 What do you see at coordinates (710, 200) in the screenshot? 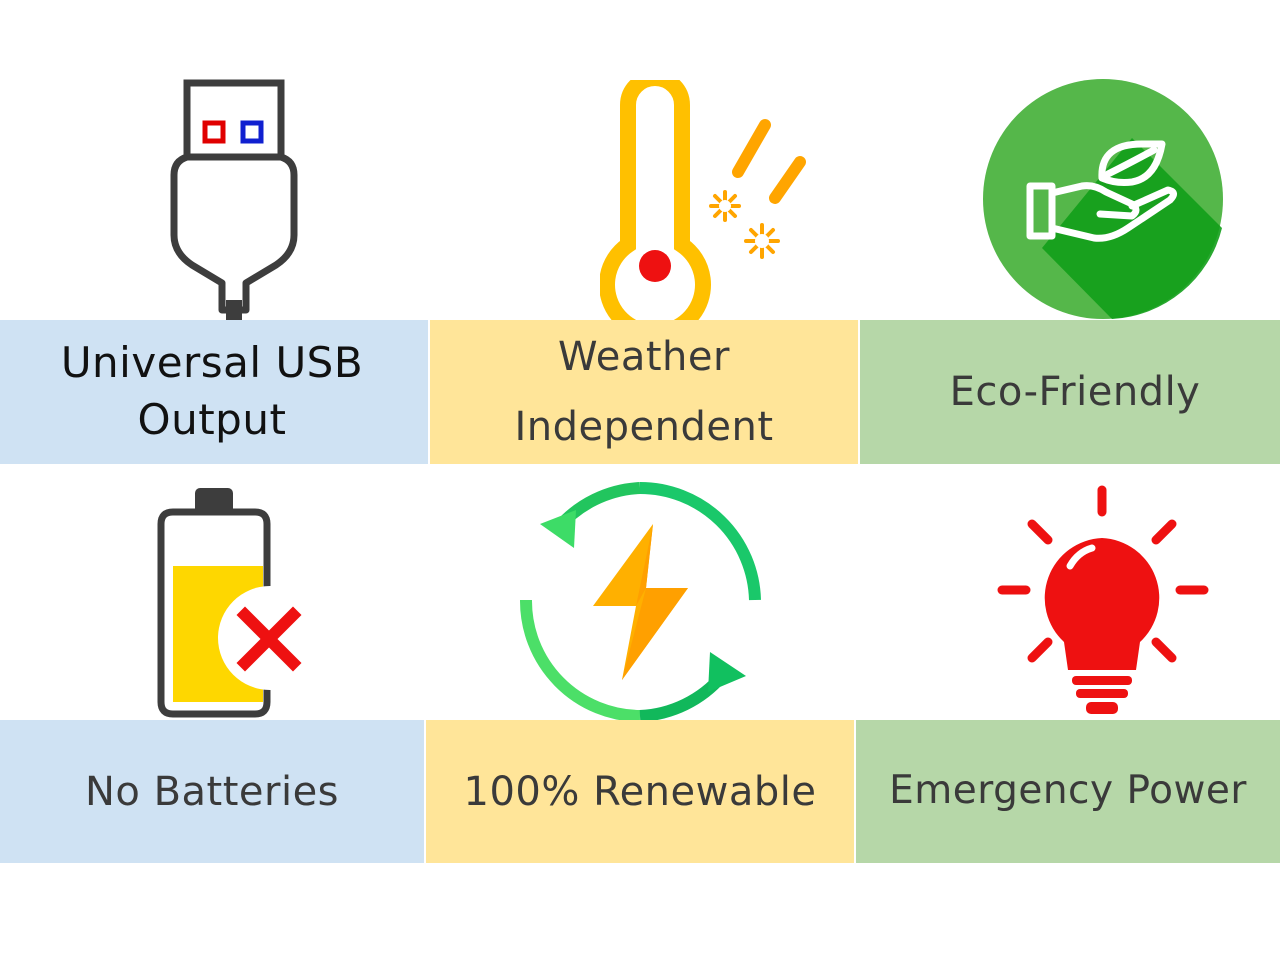
I see `thermometer-weather-icon` at bounding box center [710, 200].